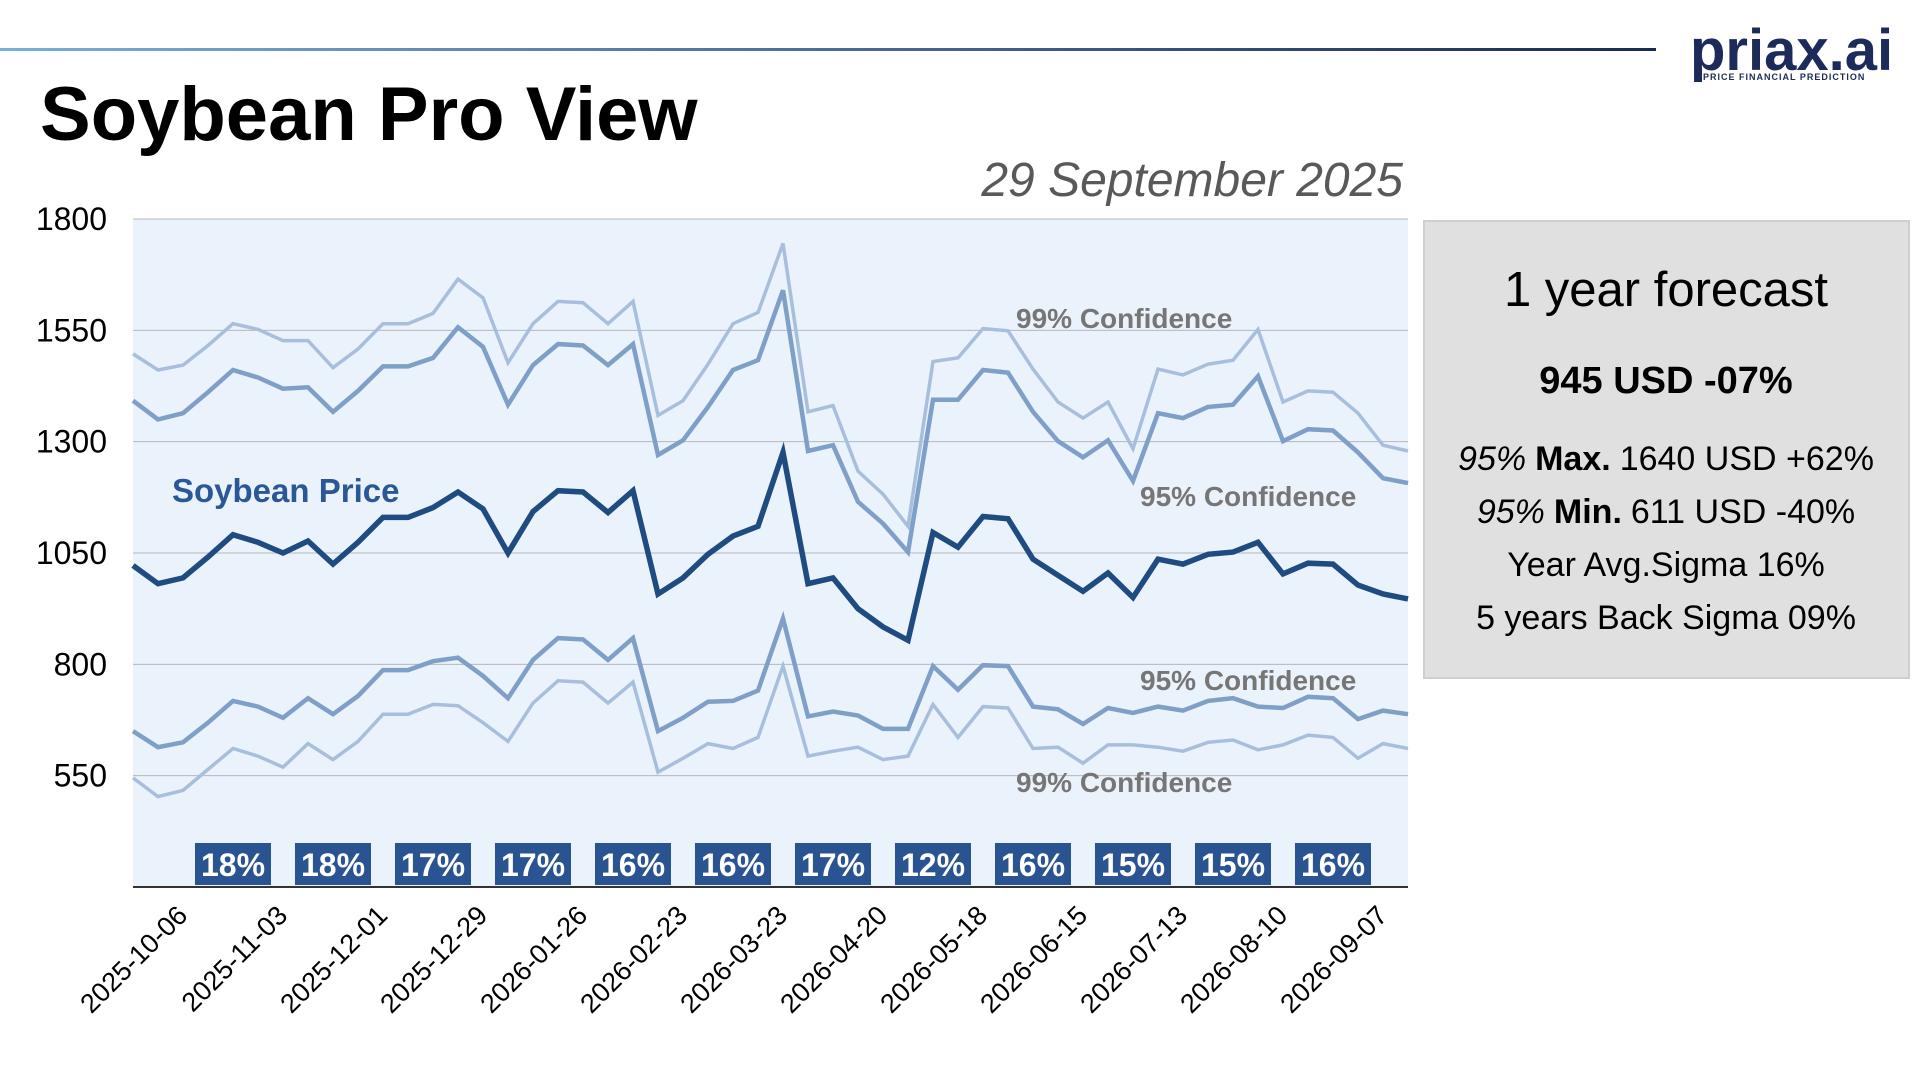 The width and height of the screenshot is (1920, 1085). I want to click on header-rule, so click(828, 49).